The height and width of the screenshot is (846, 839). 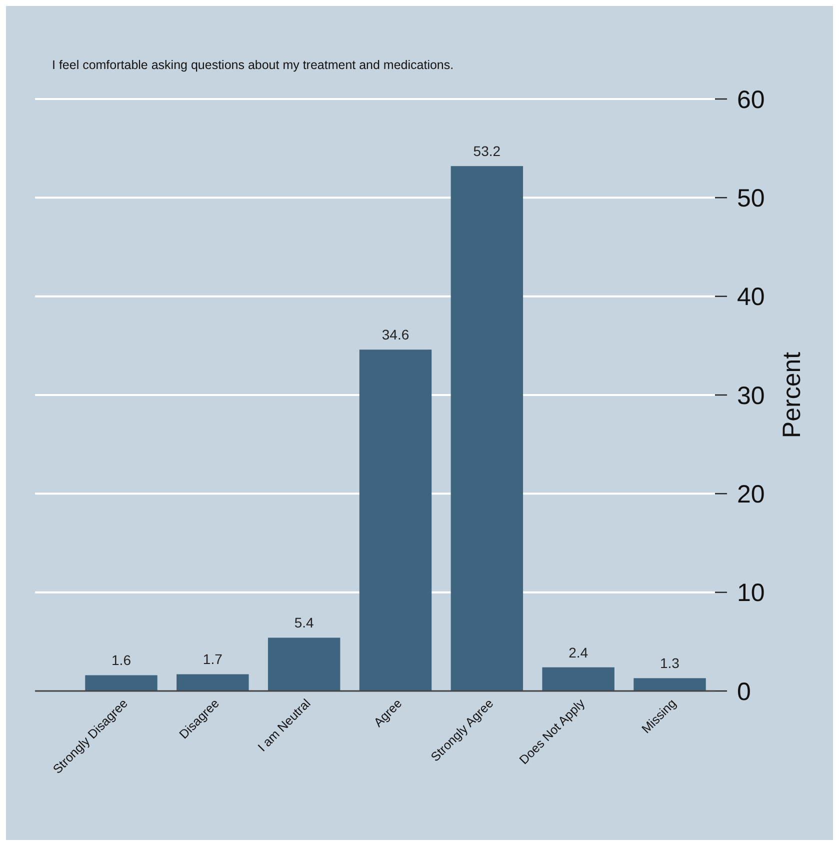 I want to click on data-label: 1.7, so click(x=212, y=659).